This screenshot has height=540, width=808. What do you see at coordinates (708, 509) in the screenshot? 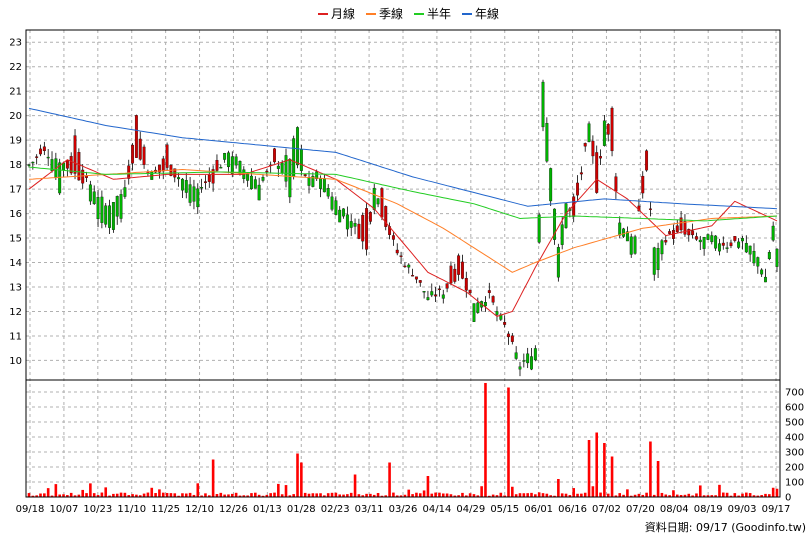
I see `date-tick-label: 08/19` at bounding box center [708, 509].